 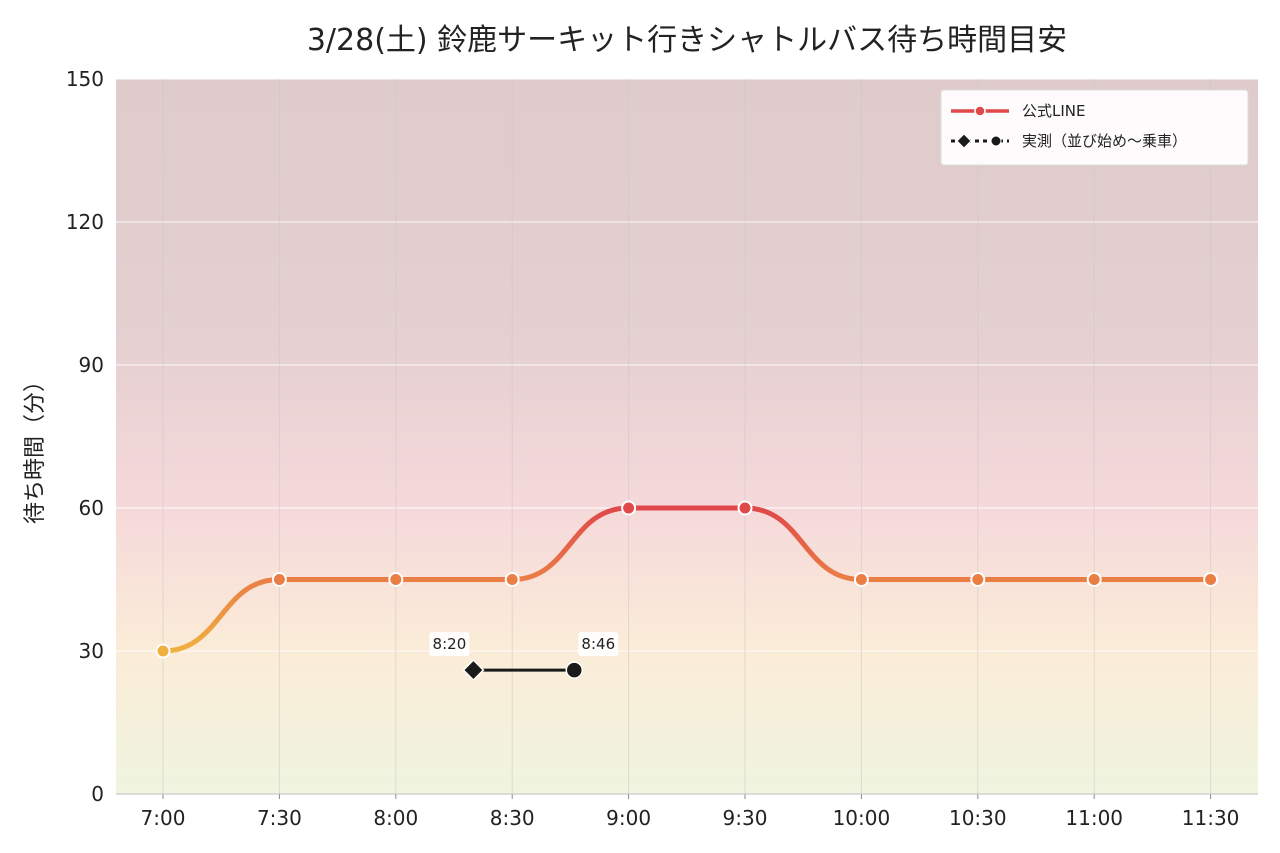 I want to click on official-point-7:30, so click(x=279, y=579).